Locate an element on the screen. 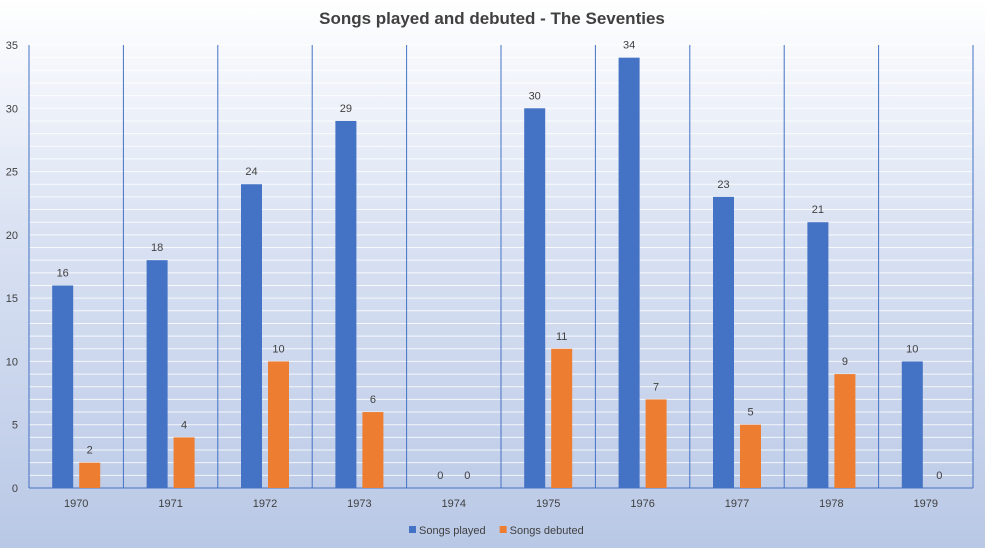  data-label: 30 is located at coordinates (535, 96).